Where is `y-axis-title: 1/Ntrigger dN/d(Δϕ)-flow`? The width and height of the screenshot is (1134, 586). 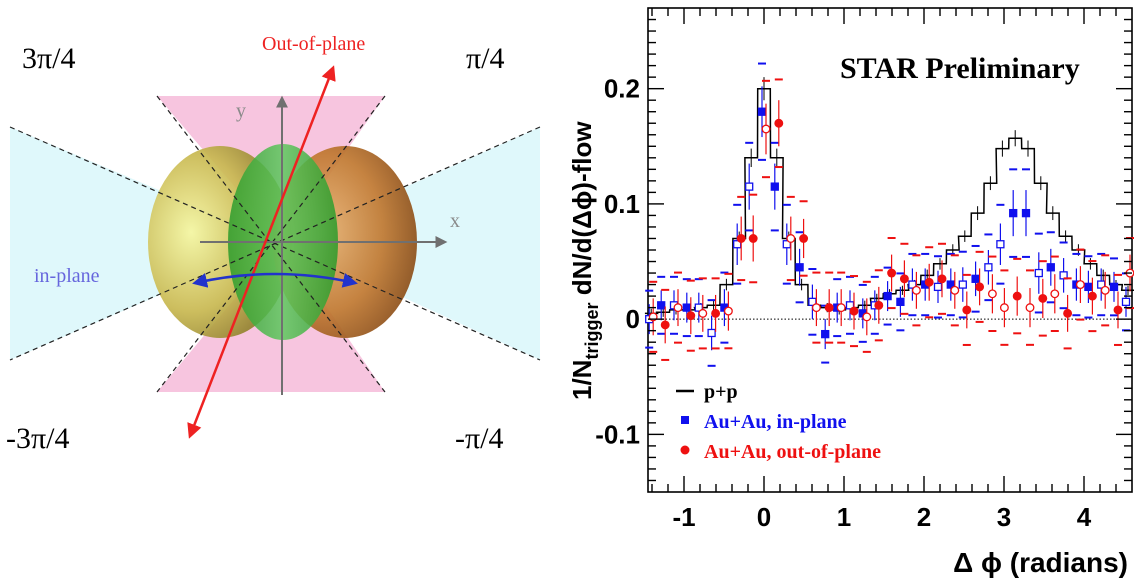
y-axis-title: 1/Ntrigger dN/d(Δϕ)-flow is located at coordinates (584, 260).